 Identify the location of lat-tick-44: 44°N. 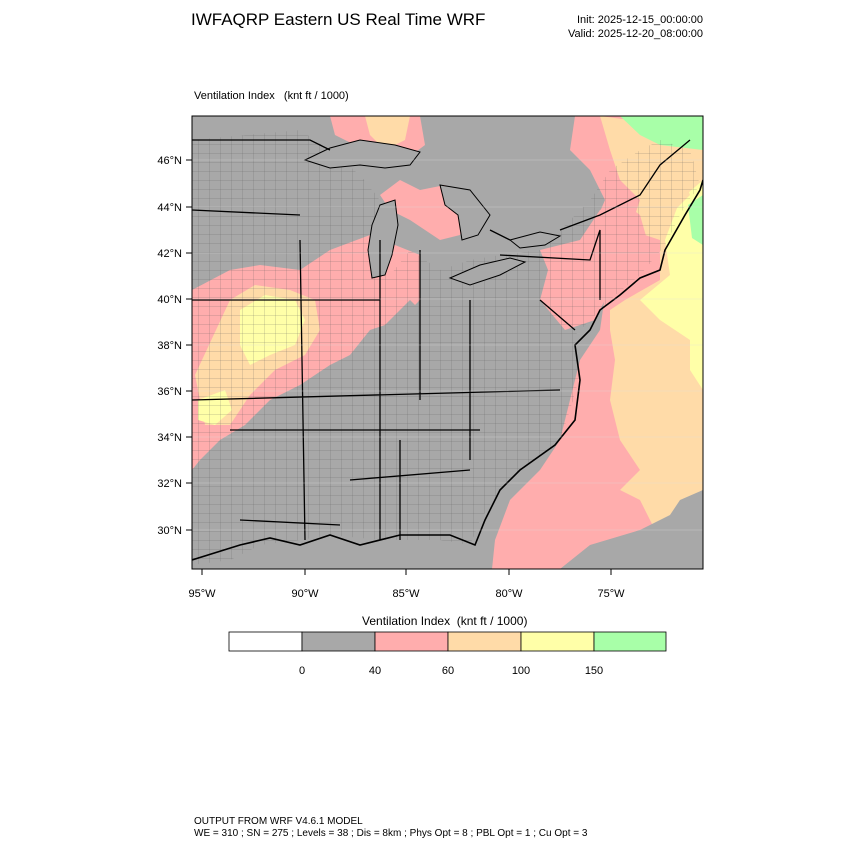
(169, 208).